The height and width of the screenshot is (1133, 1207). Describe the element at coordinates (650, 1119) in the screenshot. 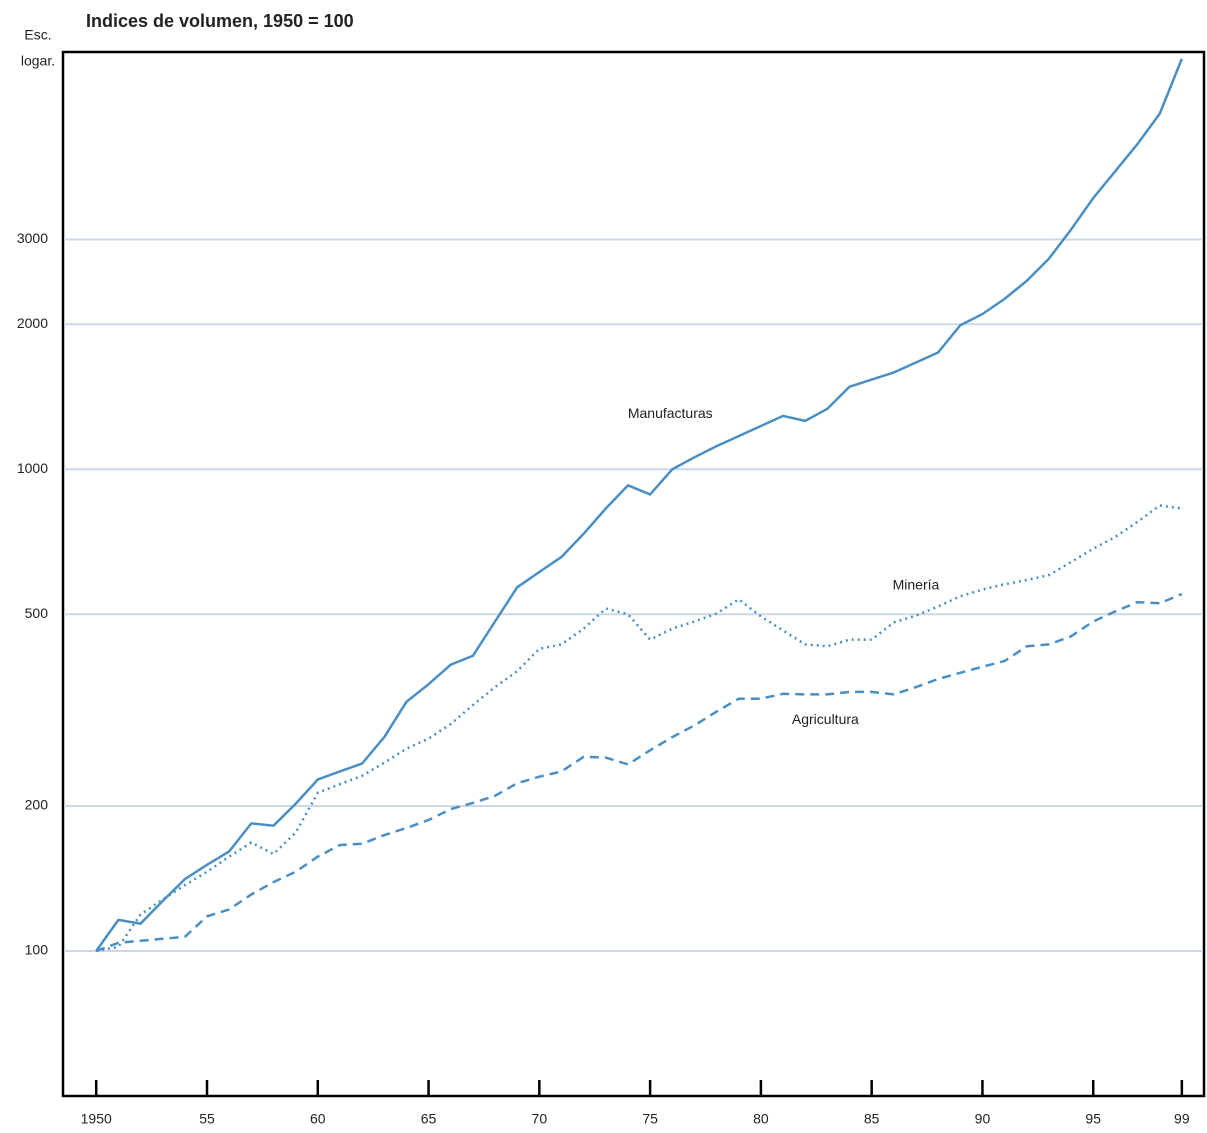

I see `x-tick-label: 75` at that location.